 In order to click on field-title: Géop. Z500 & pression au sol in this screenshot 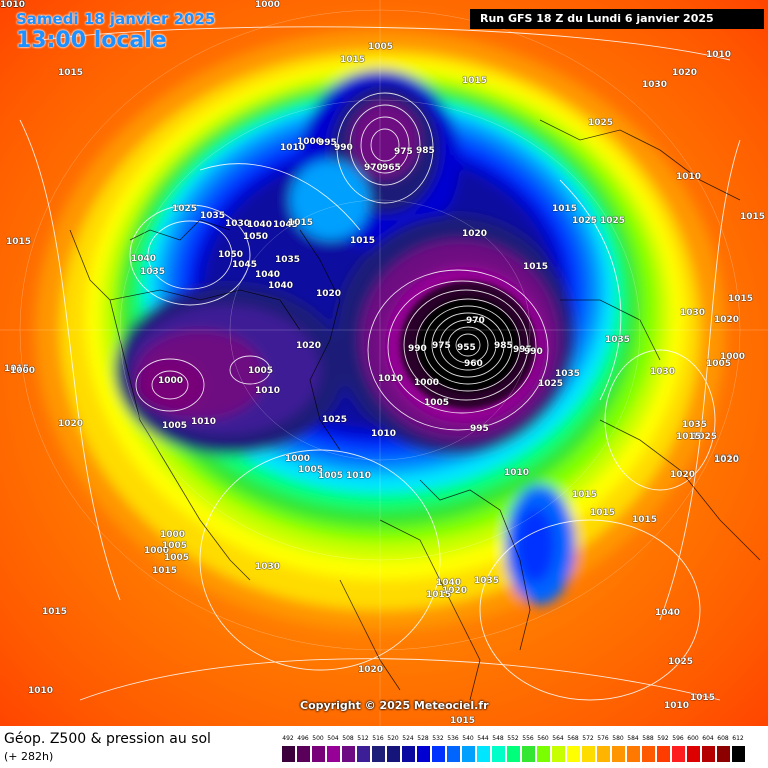, I will do `click(107, 739)`.